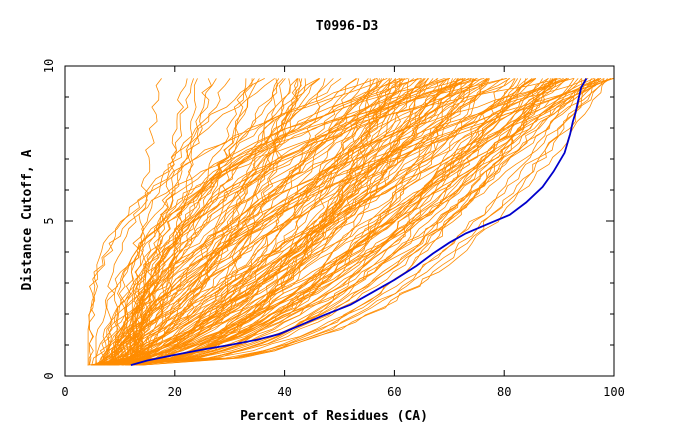 The height and width of the screenshot is (440, 680). I want to click on y-tick-label: 0, so click(49, 375).